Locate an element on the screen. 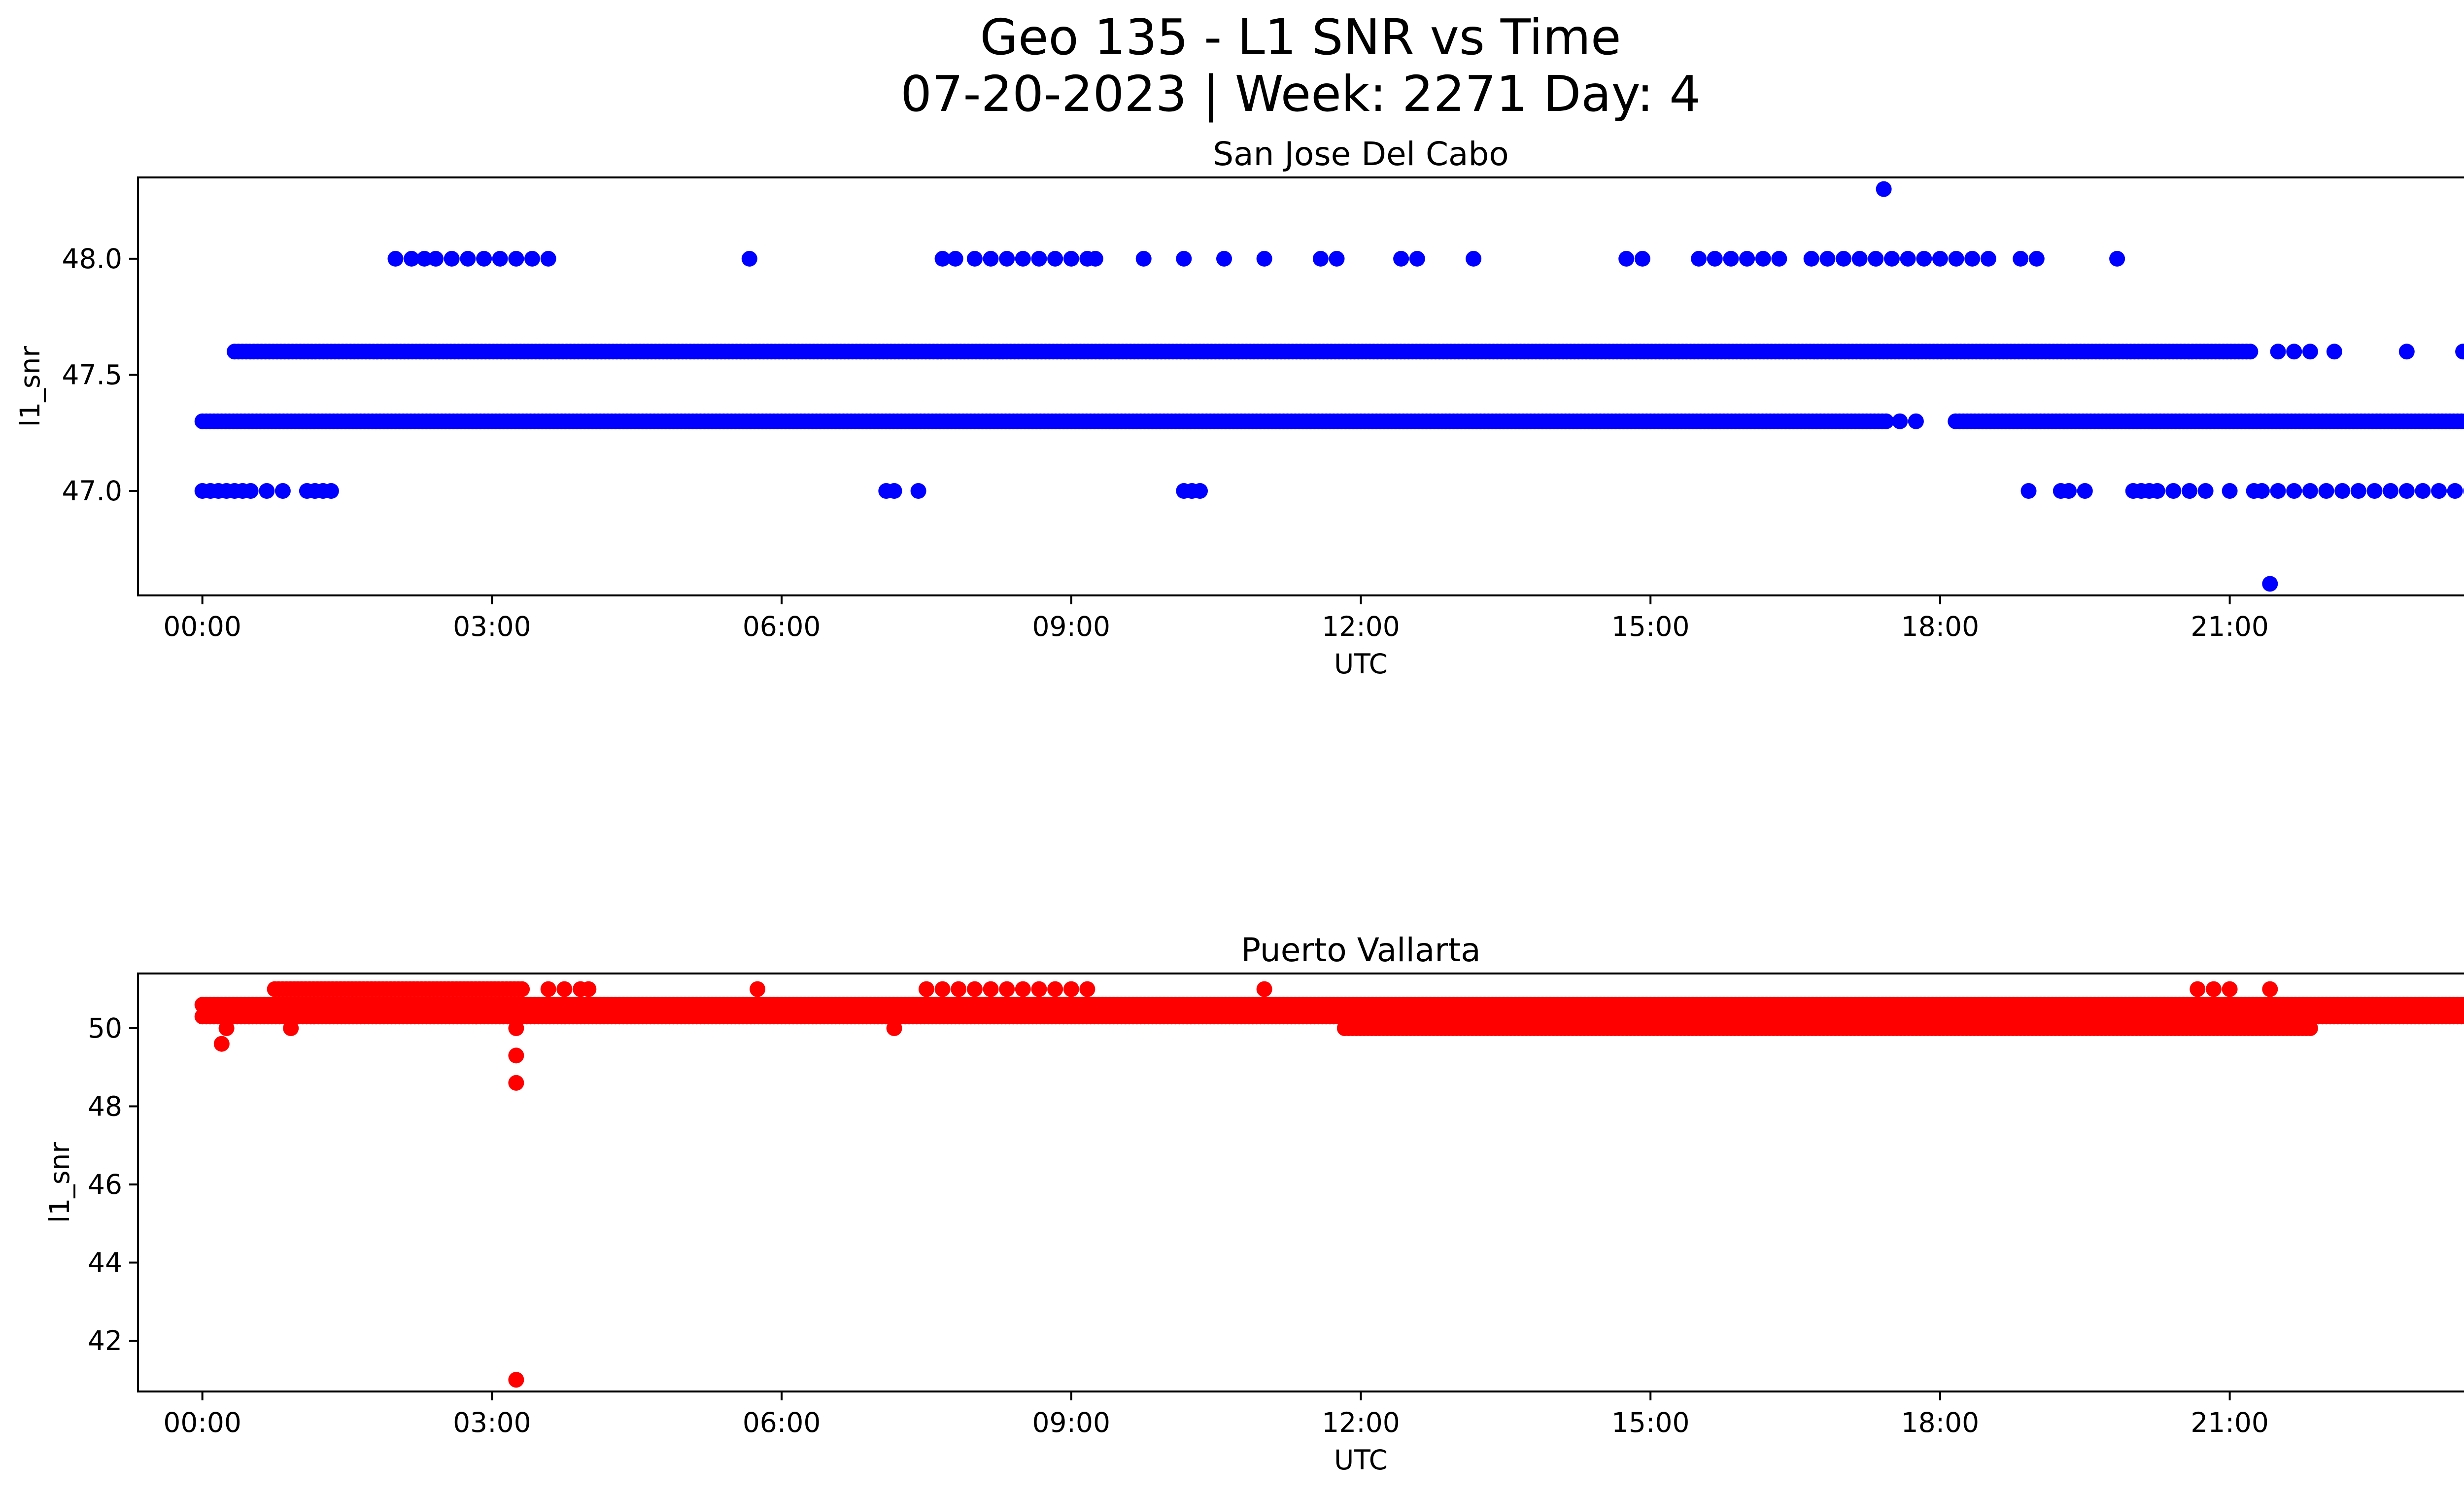  y-tick-label: 50 is located at coordinates (105, 1028).